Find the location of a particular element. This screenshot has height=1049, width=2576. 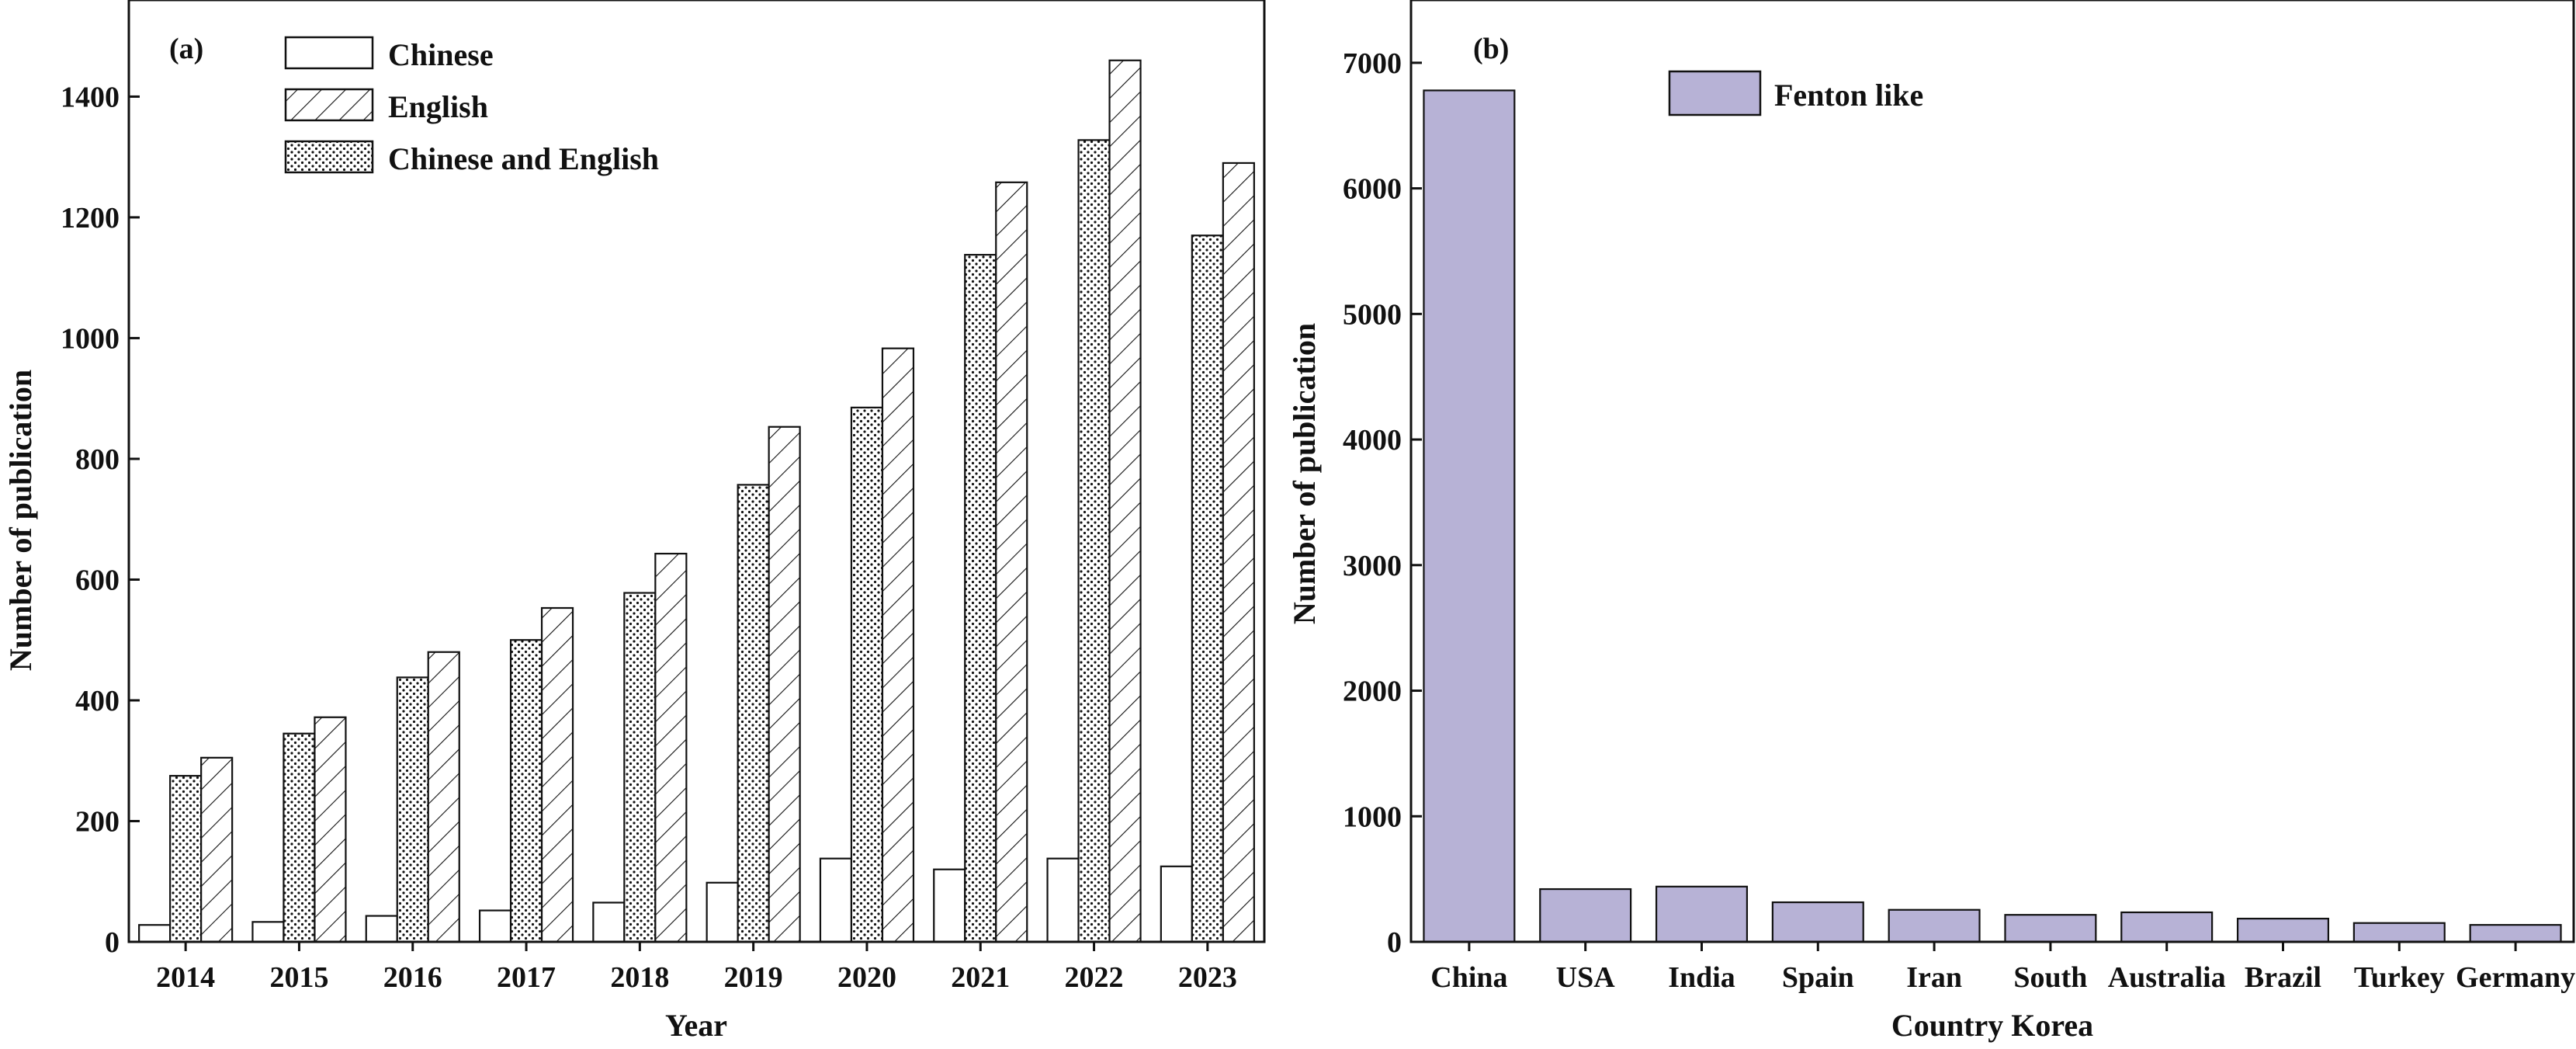

bar-fenton-like-germany is located at coordinates (2515, 934).